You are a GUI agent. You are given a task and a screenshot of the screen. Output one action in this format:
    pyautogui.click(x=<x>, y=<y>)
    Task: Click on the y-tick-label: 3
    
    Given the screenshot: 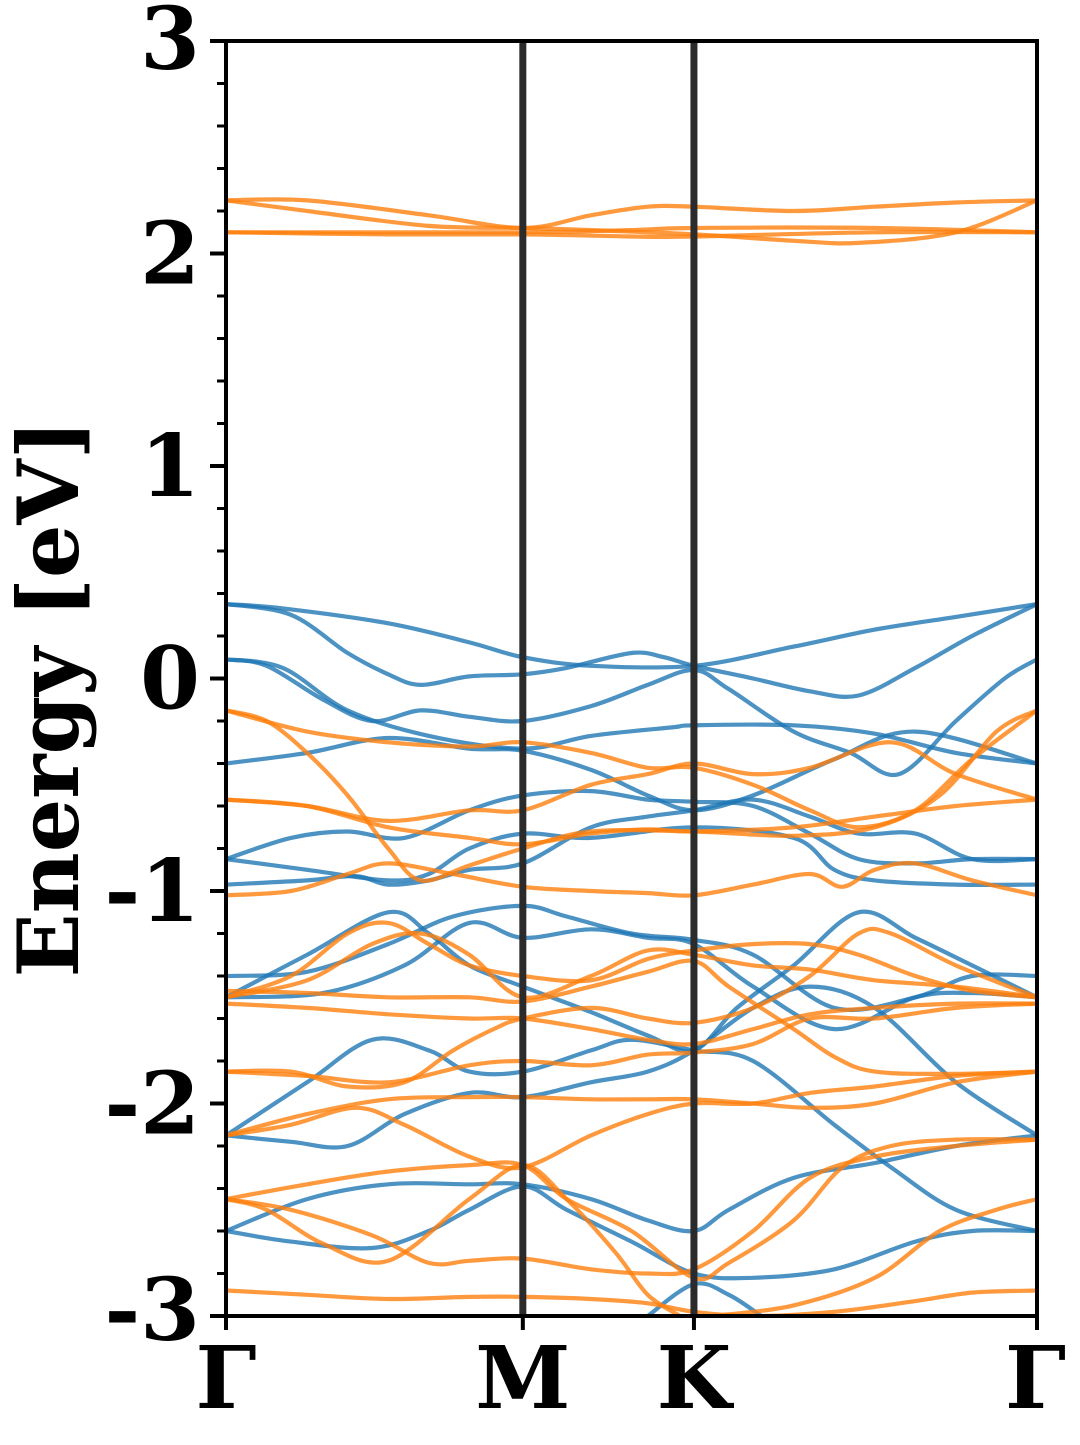 What is the action you would take?
    pyautogui.click(x=170, y=45)
    